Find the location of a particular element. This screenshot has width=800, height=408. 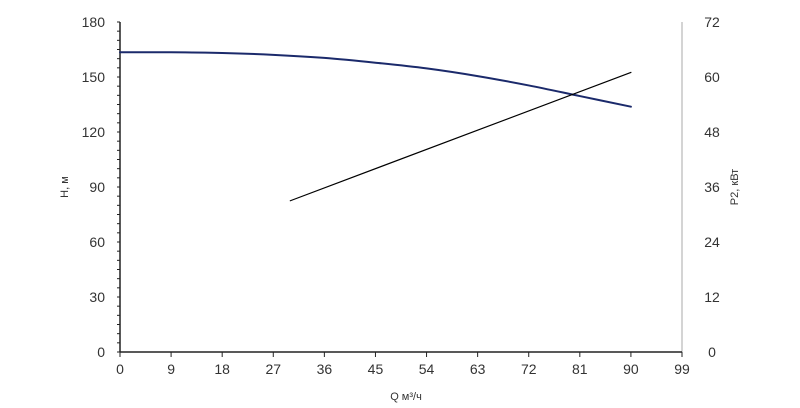

x-tick-label: 63 is located at coordinates (478, 369).